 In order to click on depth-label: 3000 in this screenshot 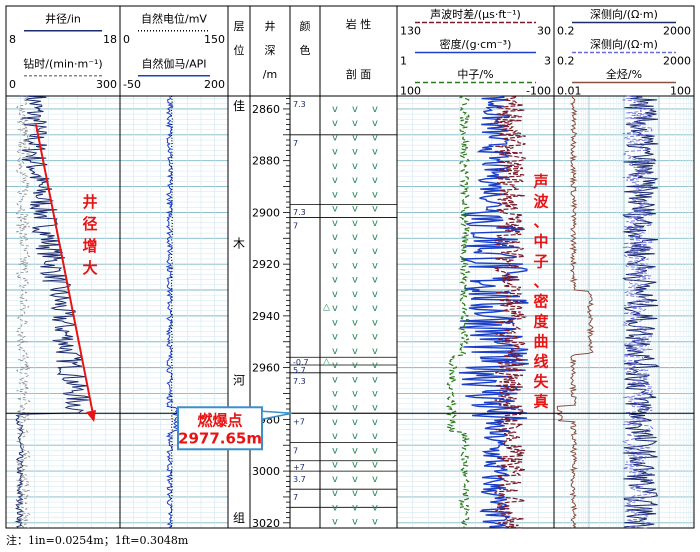, I will do `click(266, 471)`.